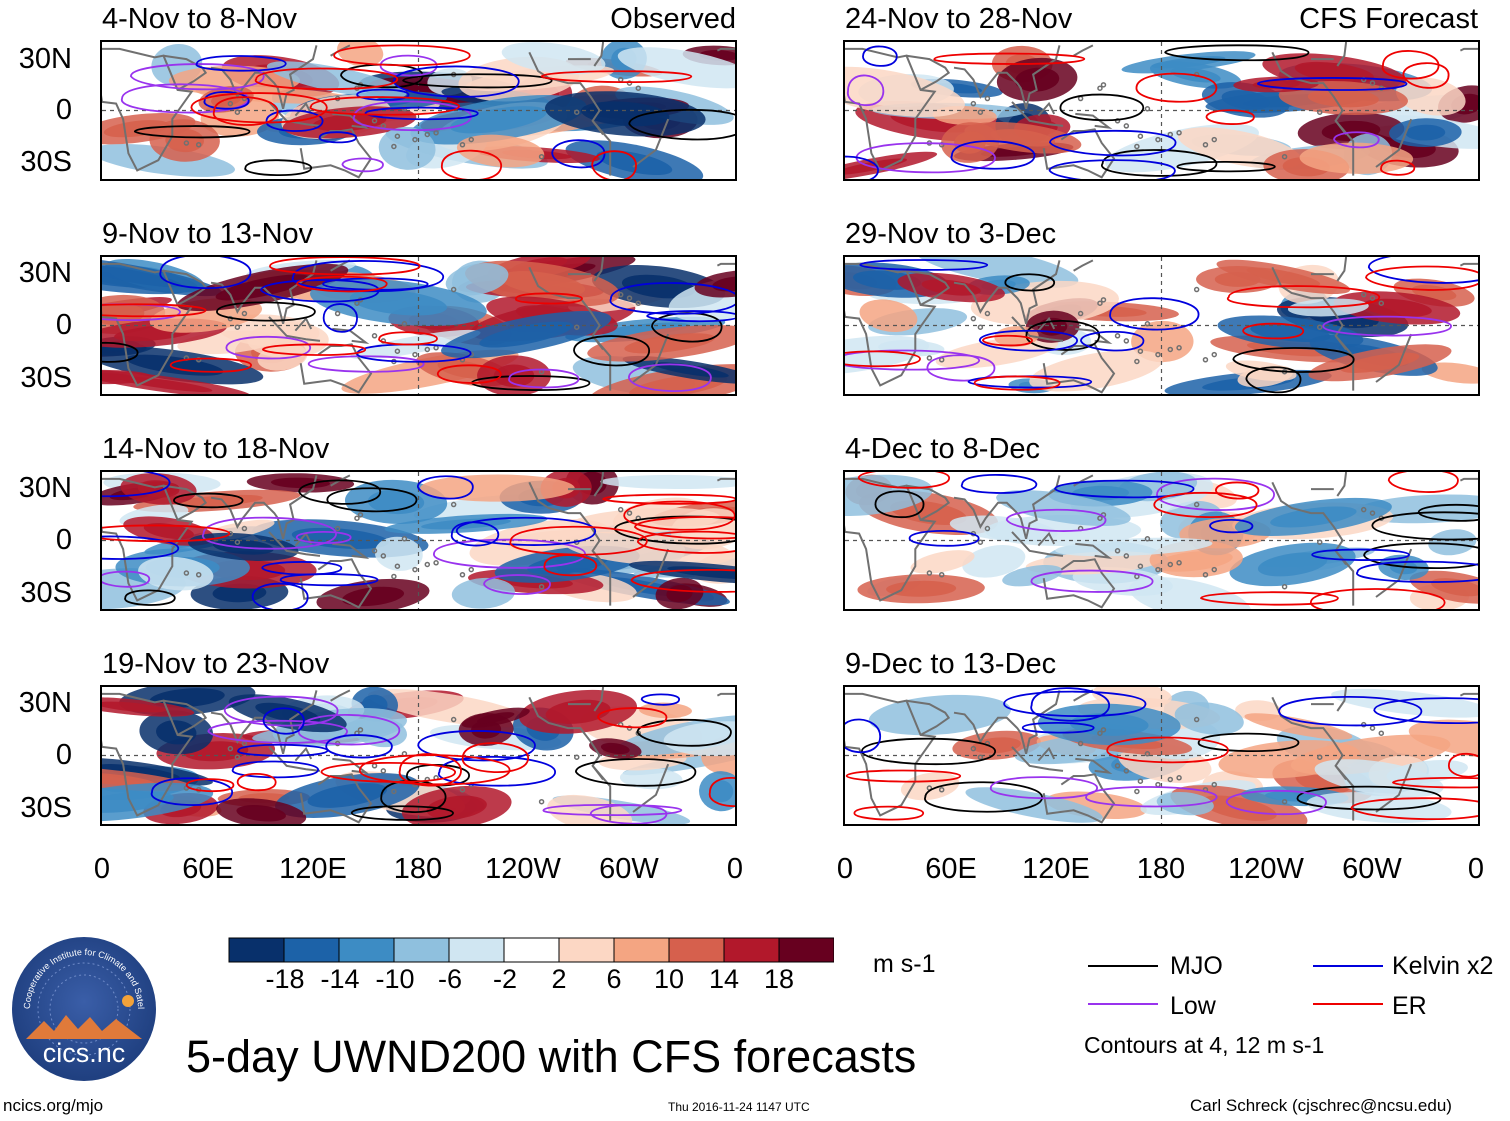 The width and height of the screenshot is (1510, 1121). What do you see at coordinates (84, 1053) in the screenshot?
I see `logo-text: cics.nc` at bounding box center [84, 1053].